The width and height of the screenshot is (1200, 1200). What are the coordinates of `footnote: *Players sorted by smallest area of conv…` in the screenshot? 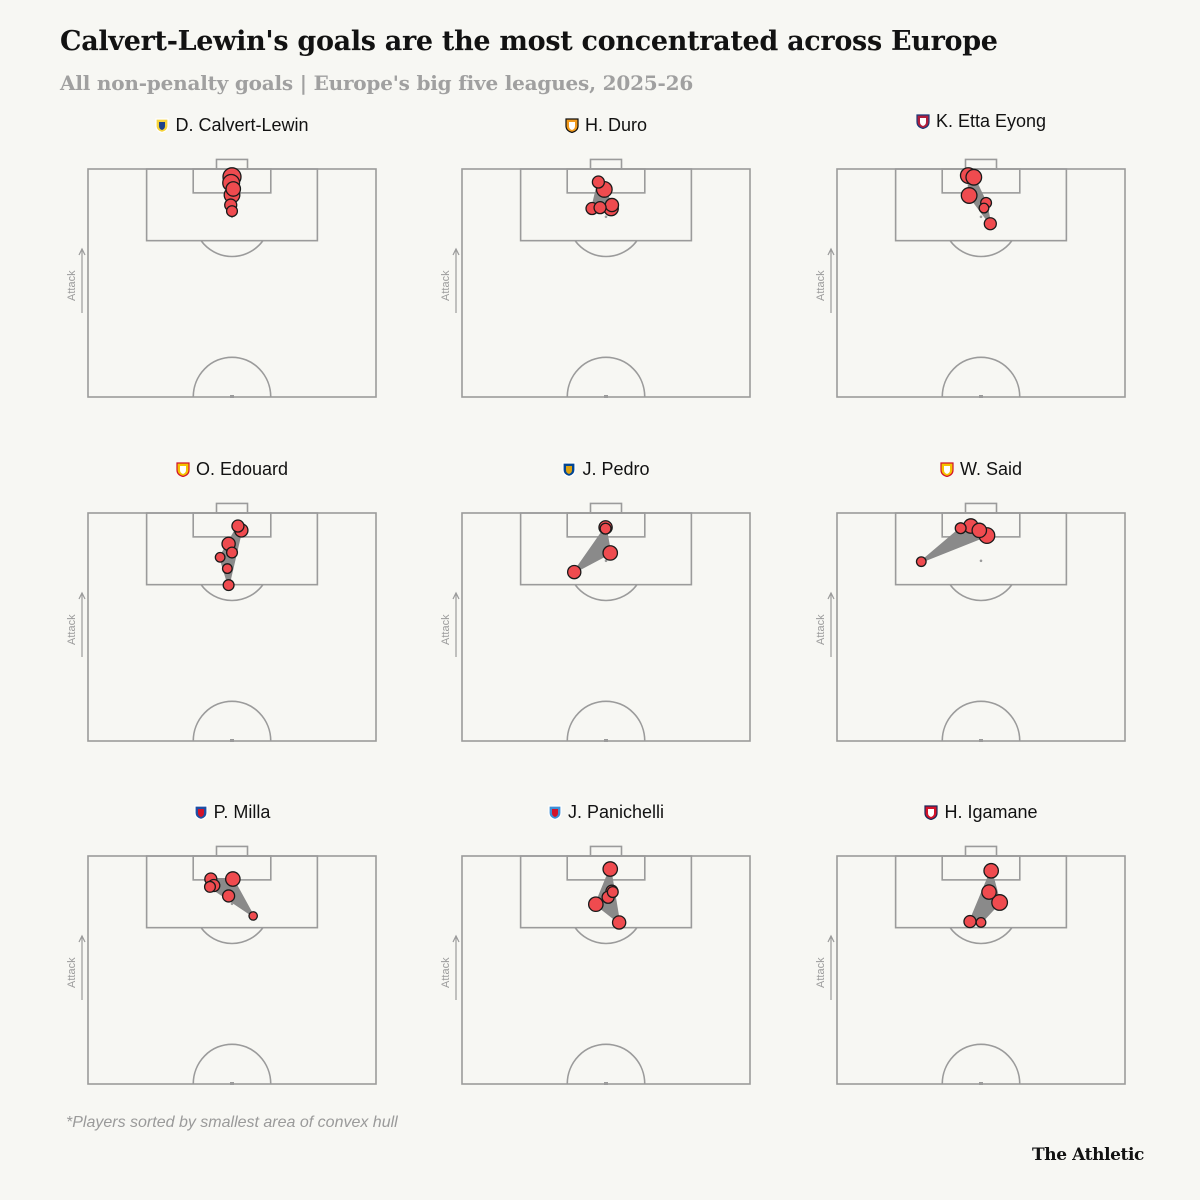 It's located at (232, 1122).